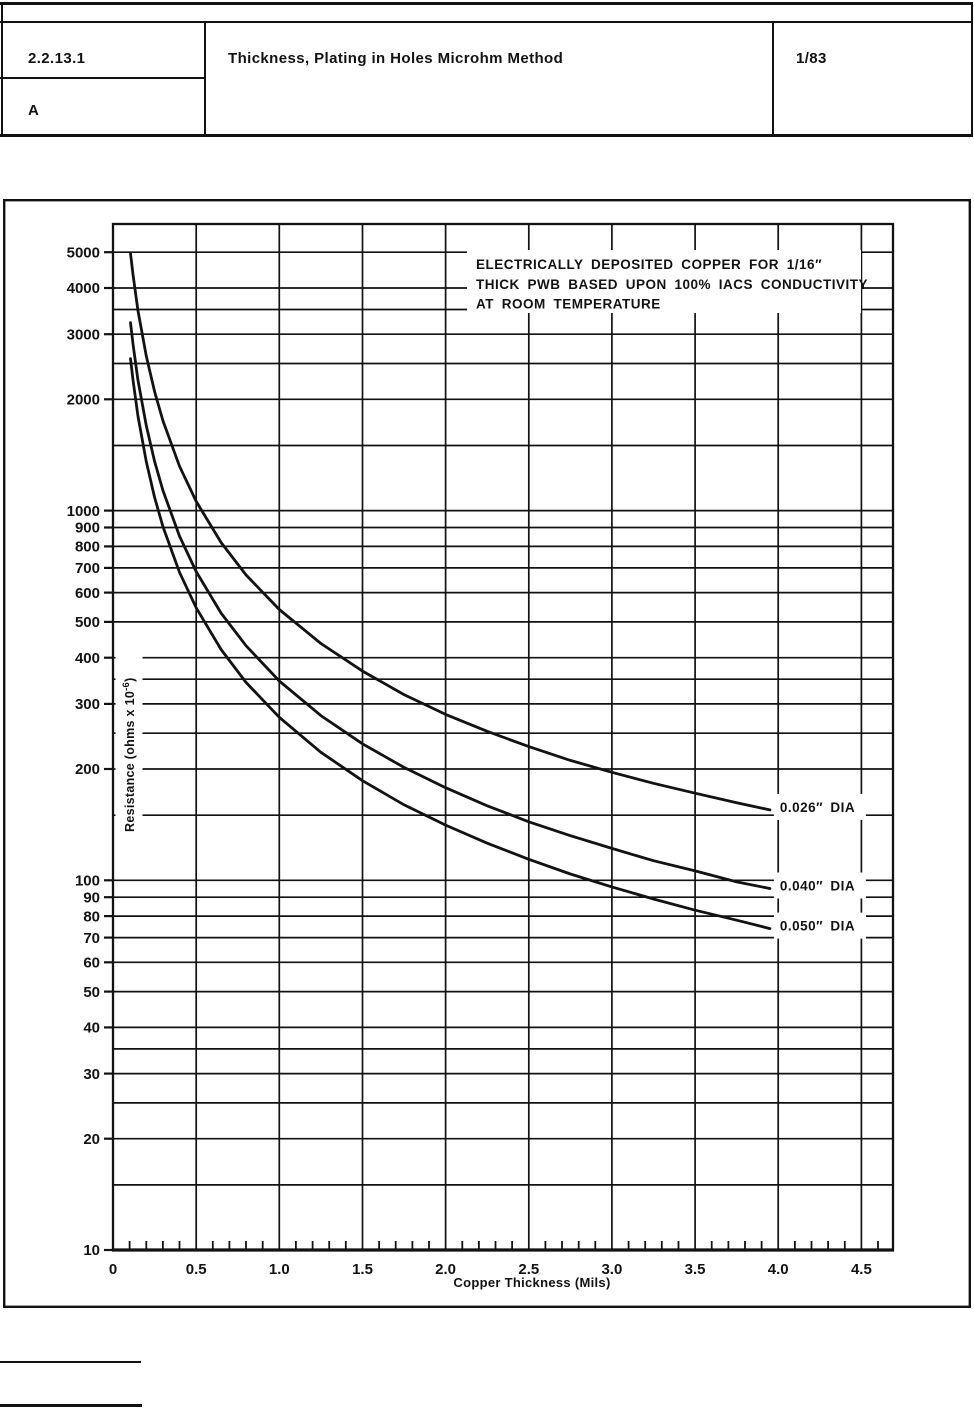 This screenshot has height=1409, width=974. What do you see at coordinates (531, 1282) in the screenshot?
I see `x-axis-title: Copper Thickness (Mils)` at bounding box center [531, 1282].